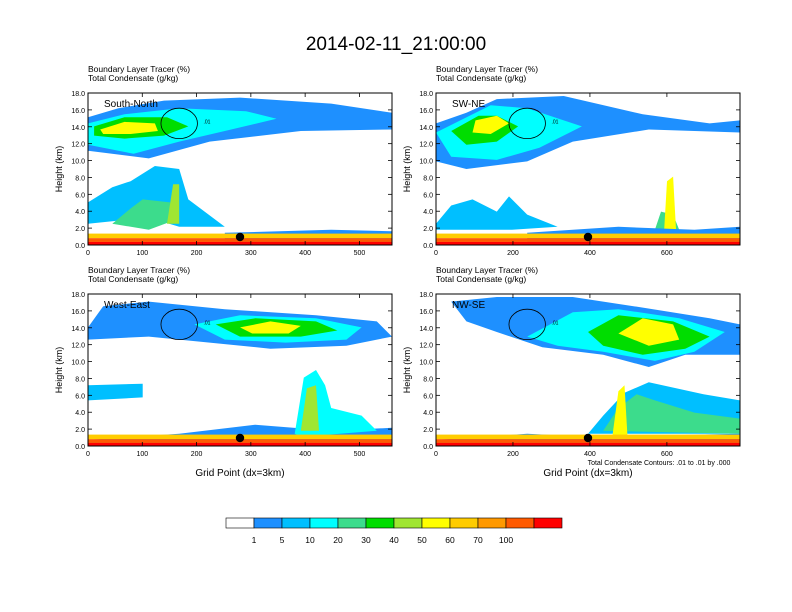 This screenshot has height=612, width=792. What do you see at coordinates (394, 531) in the screenshot?
I see `colorbar: 1 5 10 20 30 40 50 60 70 100` at bounding box center [394, 531].